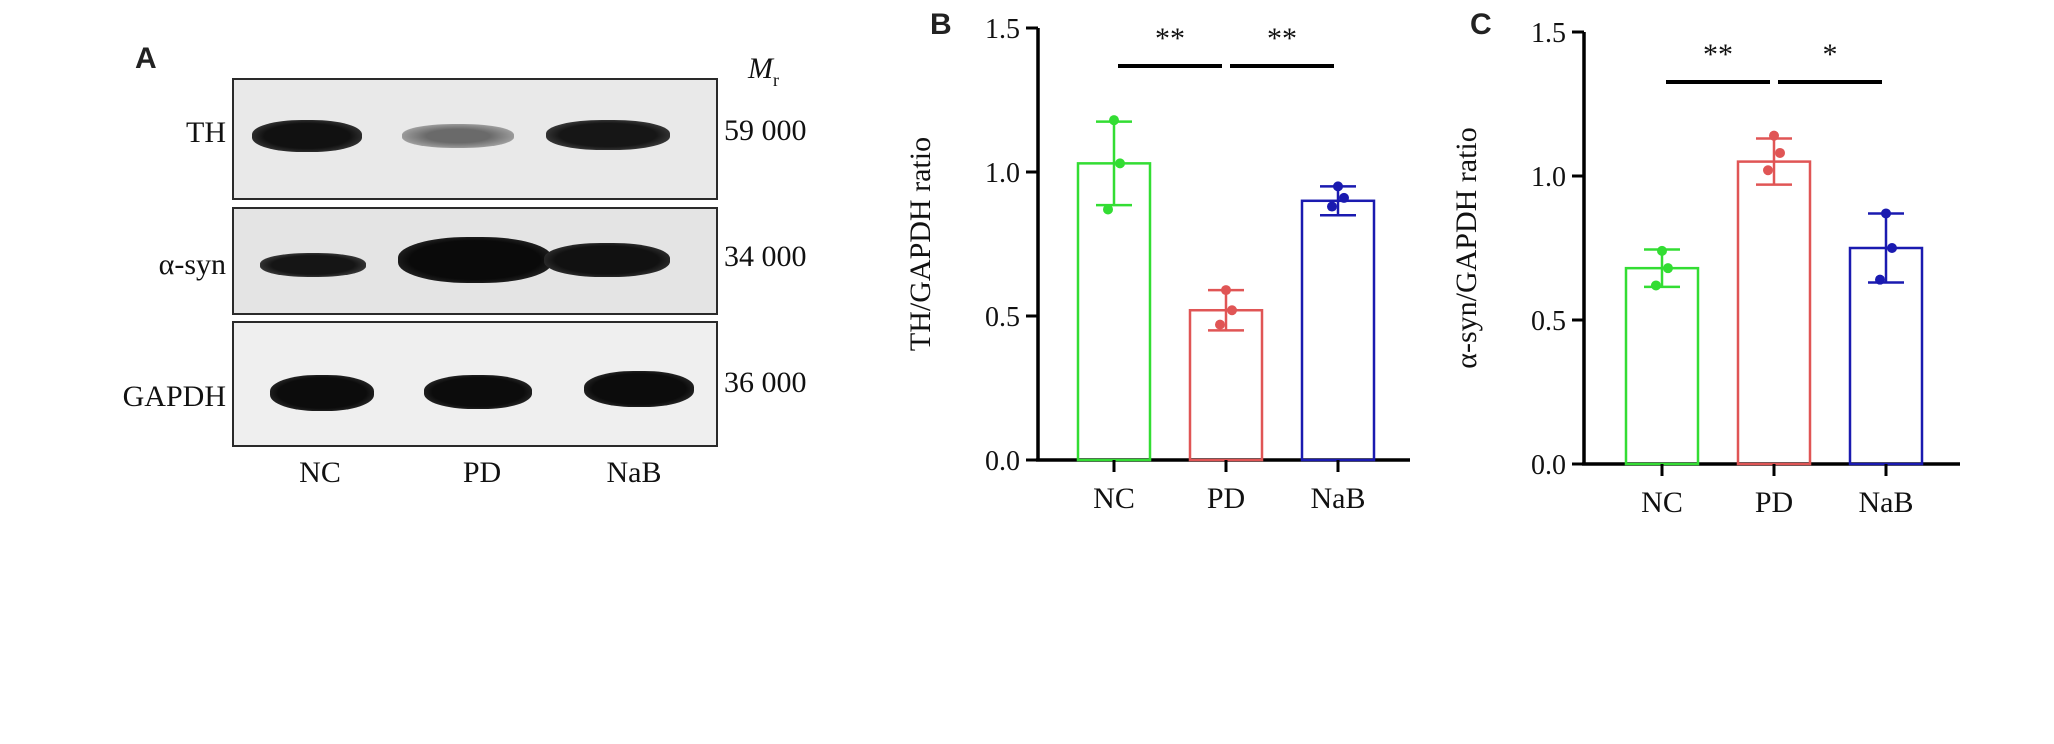 The height and width of the screenshot is (744, 2054). What do you see at coordinates (478, 392) in the screenshot?
I see `band-gapdh-pd` at bounding box center [478, 392].